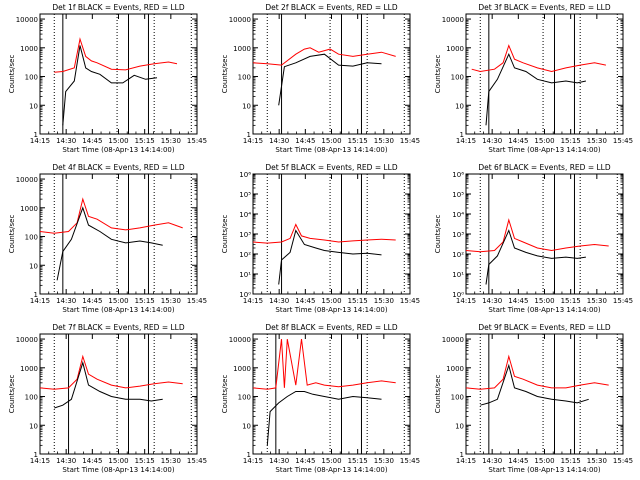 This screenshot has width=640, height=480. I want to click on y-tick-label: 10⁶, so click(245, 175).